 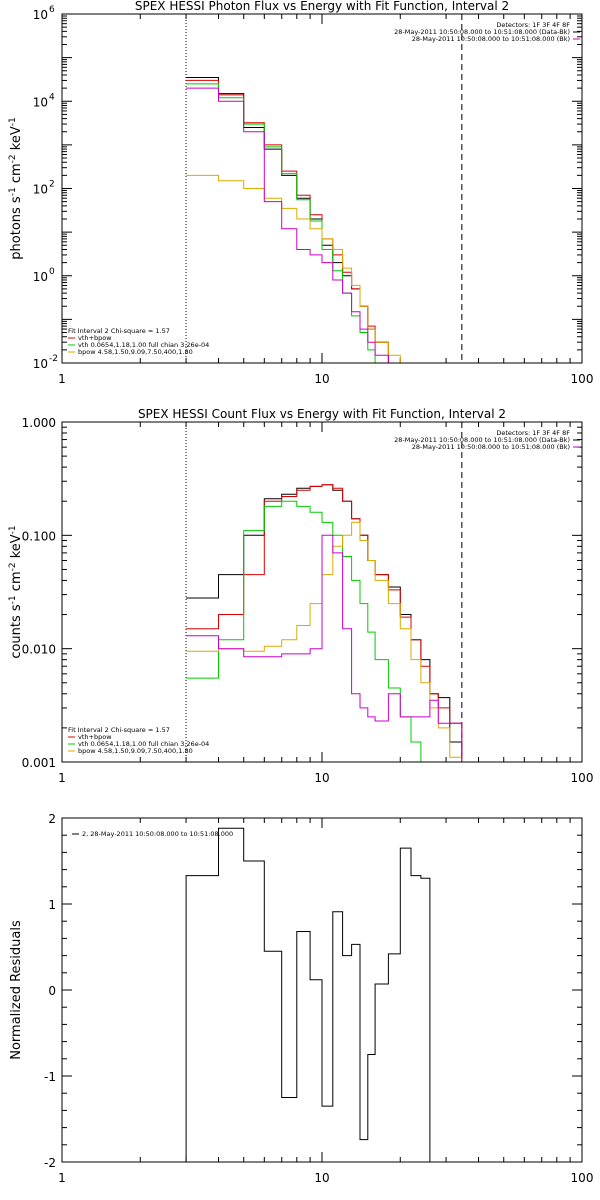 What do you see at coordinates (52, 819) in the screenshot?
I see `y-tick-label: 2` at bounding box center [52, 819].